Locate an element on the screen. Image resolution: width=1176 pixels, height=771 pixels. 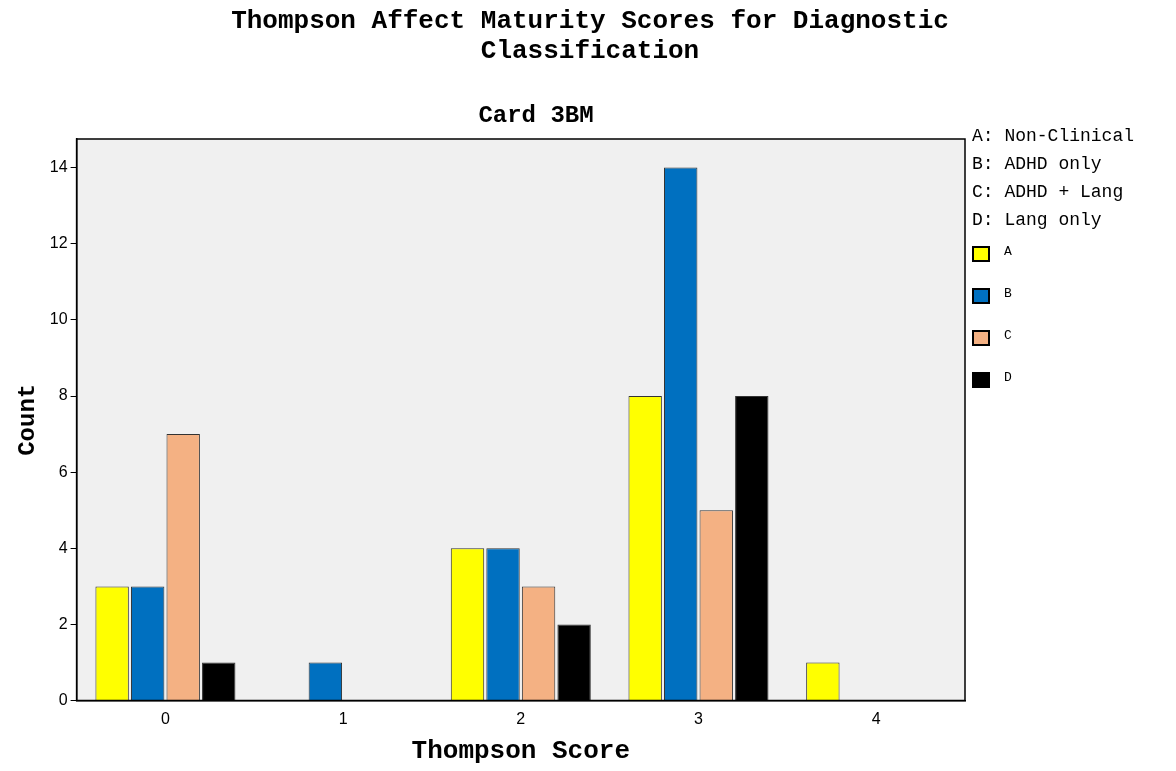
y-tick-label: 10 is located at coordinates (58, 319).